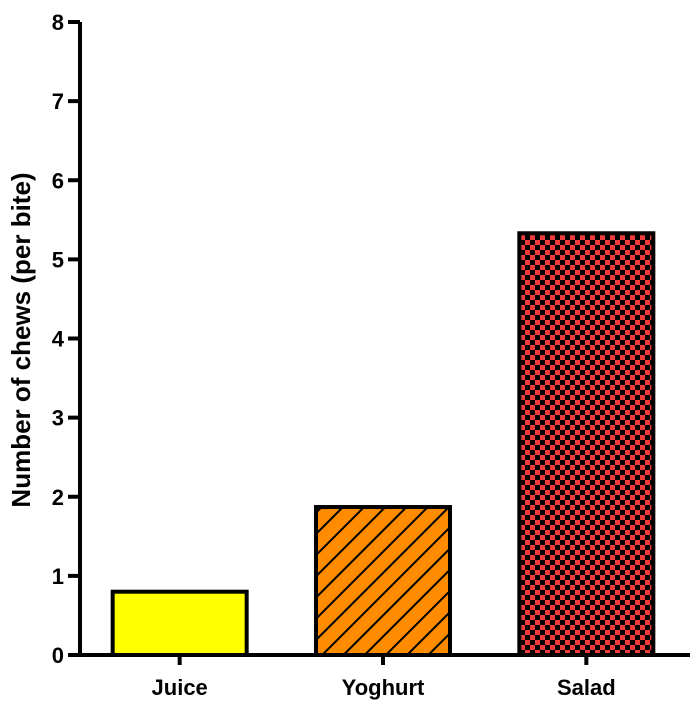 This screenshot has width=700, height=715. What do you see at coordinates (180, 687) in the screenshot?
I see `x-tick-label-juice: Juice` at bounding box center [180, 687].